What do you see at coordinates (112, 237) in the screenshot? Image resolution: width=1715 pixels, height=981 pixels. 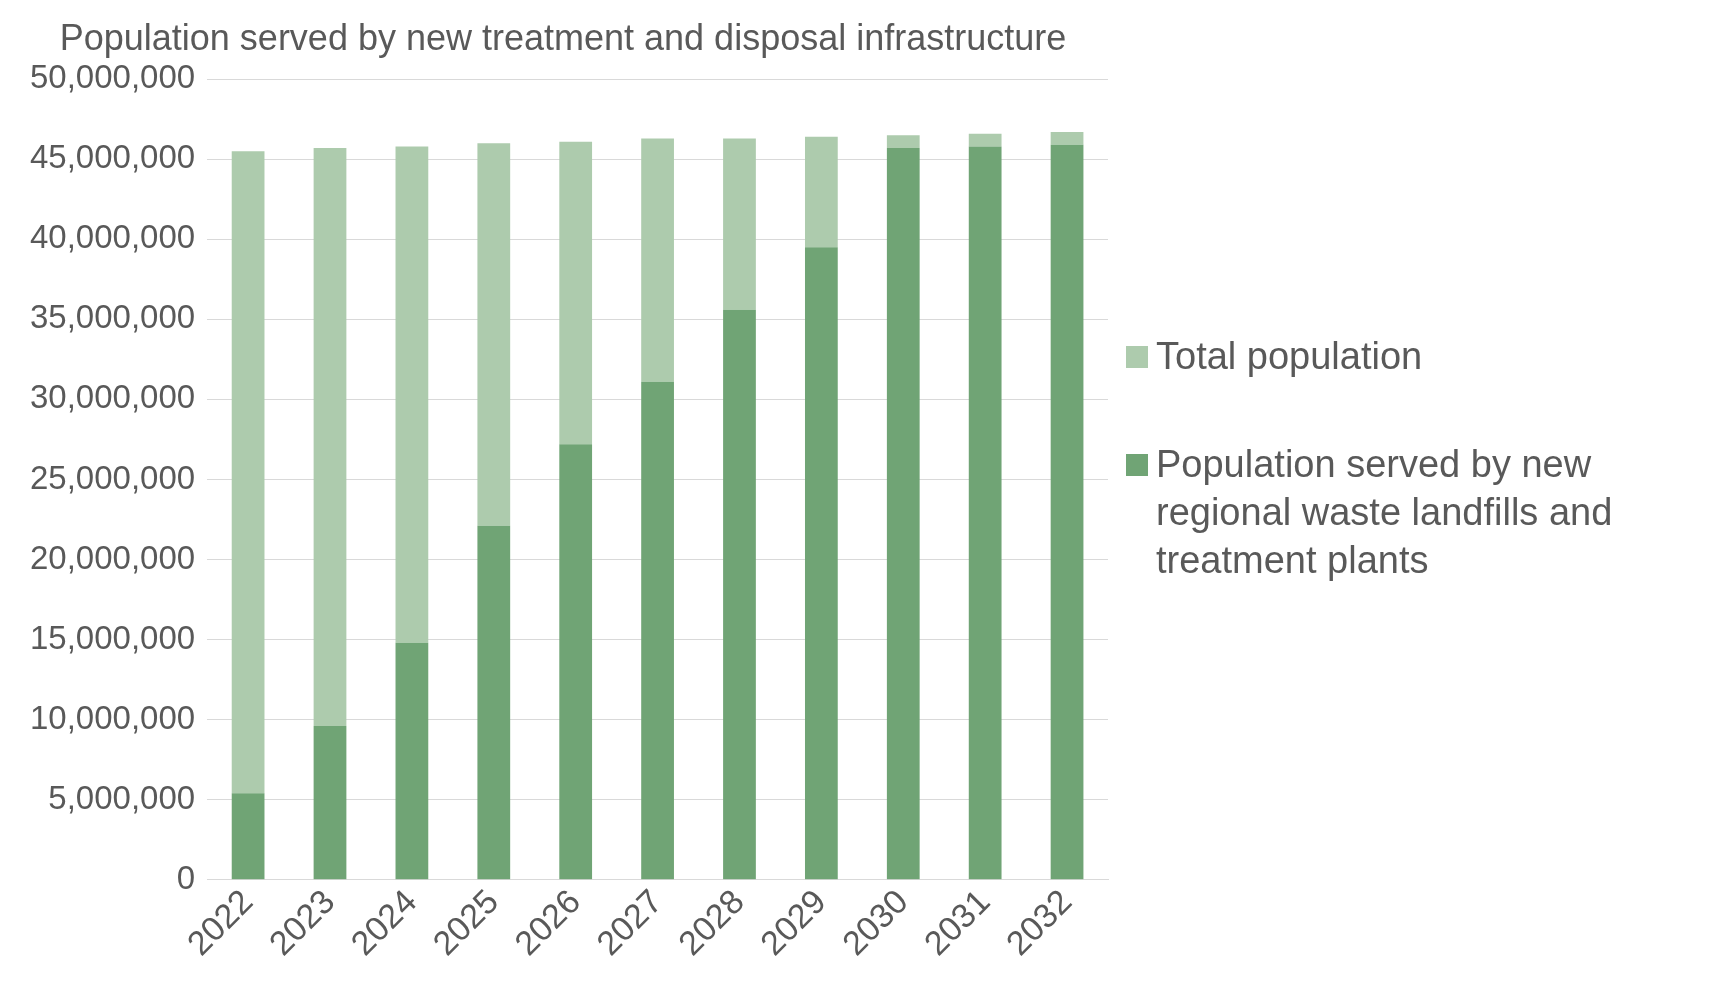 I see `y-tick-label: 40,000,000` at bounding box center [112, 237].